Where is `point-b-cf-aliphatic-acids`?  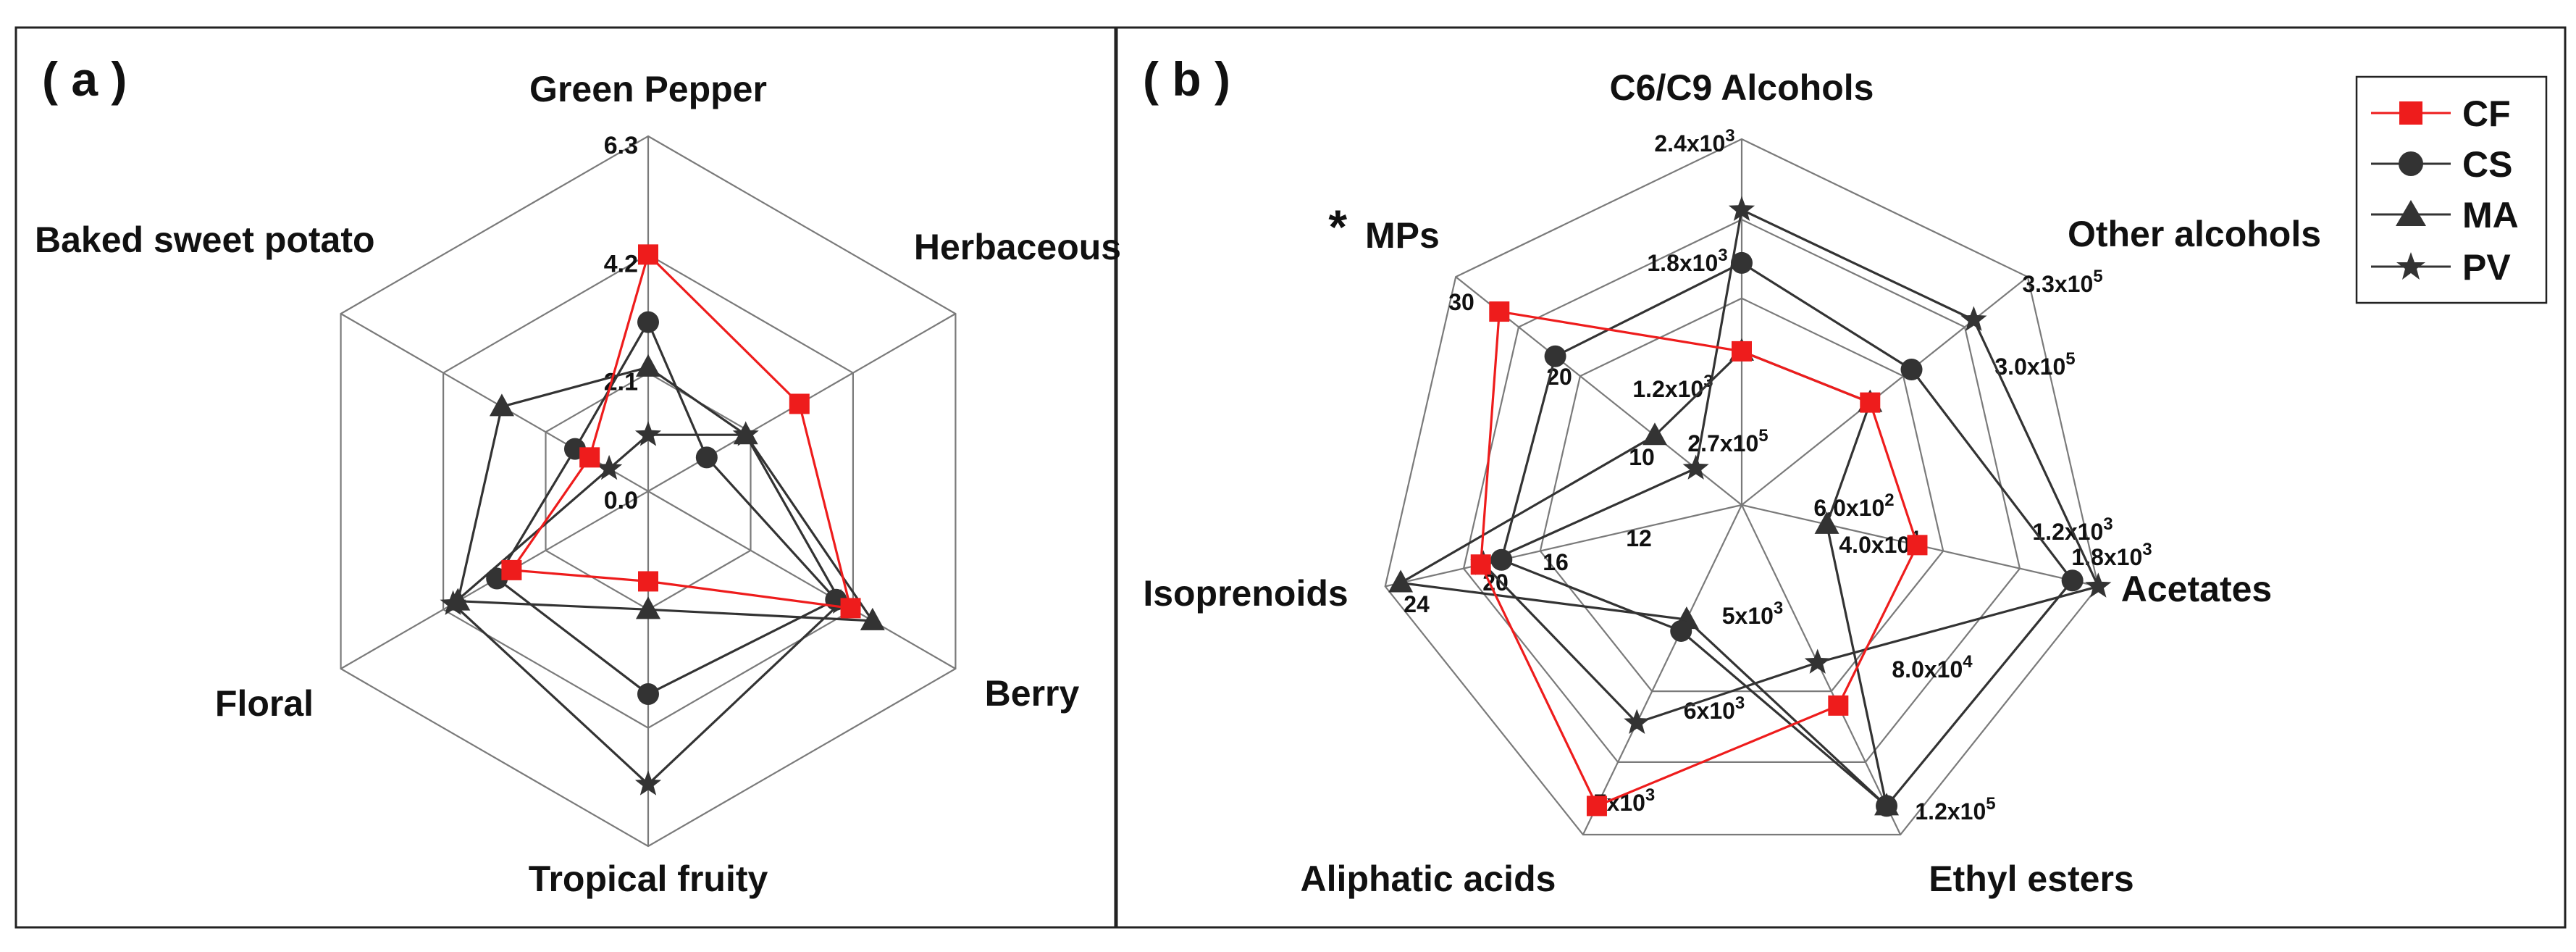
point-b-cf-aliphatic-acids is located at coordinates (1596, 806).